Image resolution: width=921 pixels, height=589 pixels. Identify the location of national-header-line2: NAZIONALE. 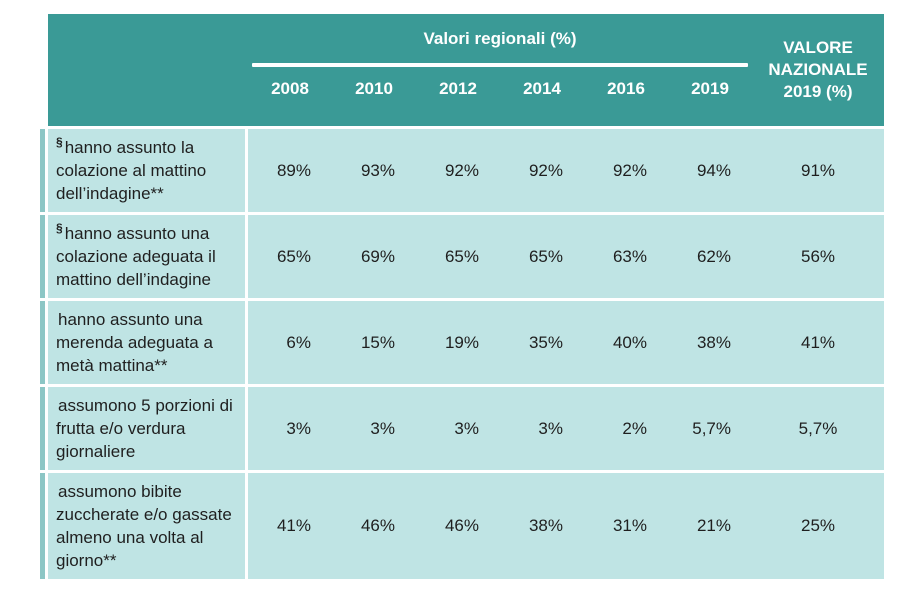
(818, 69).